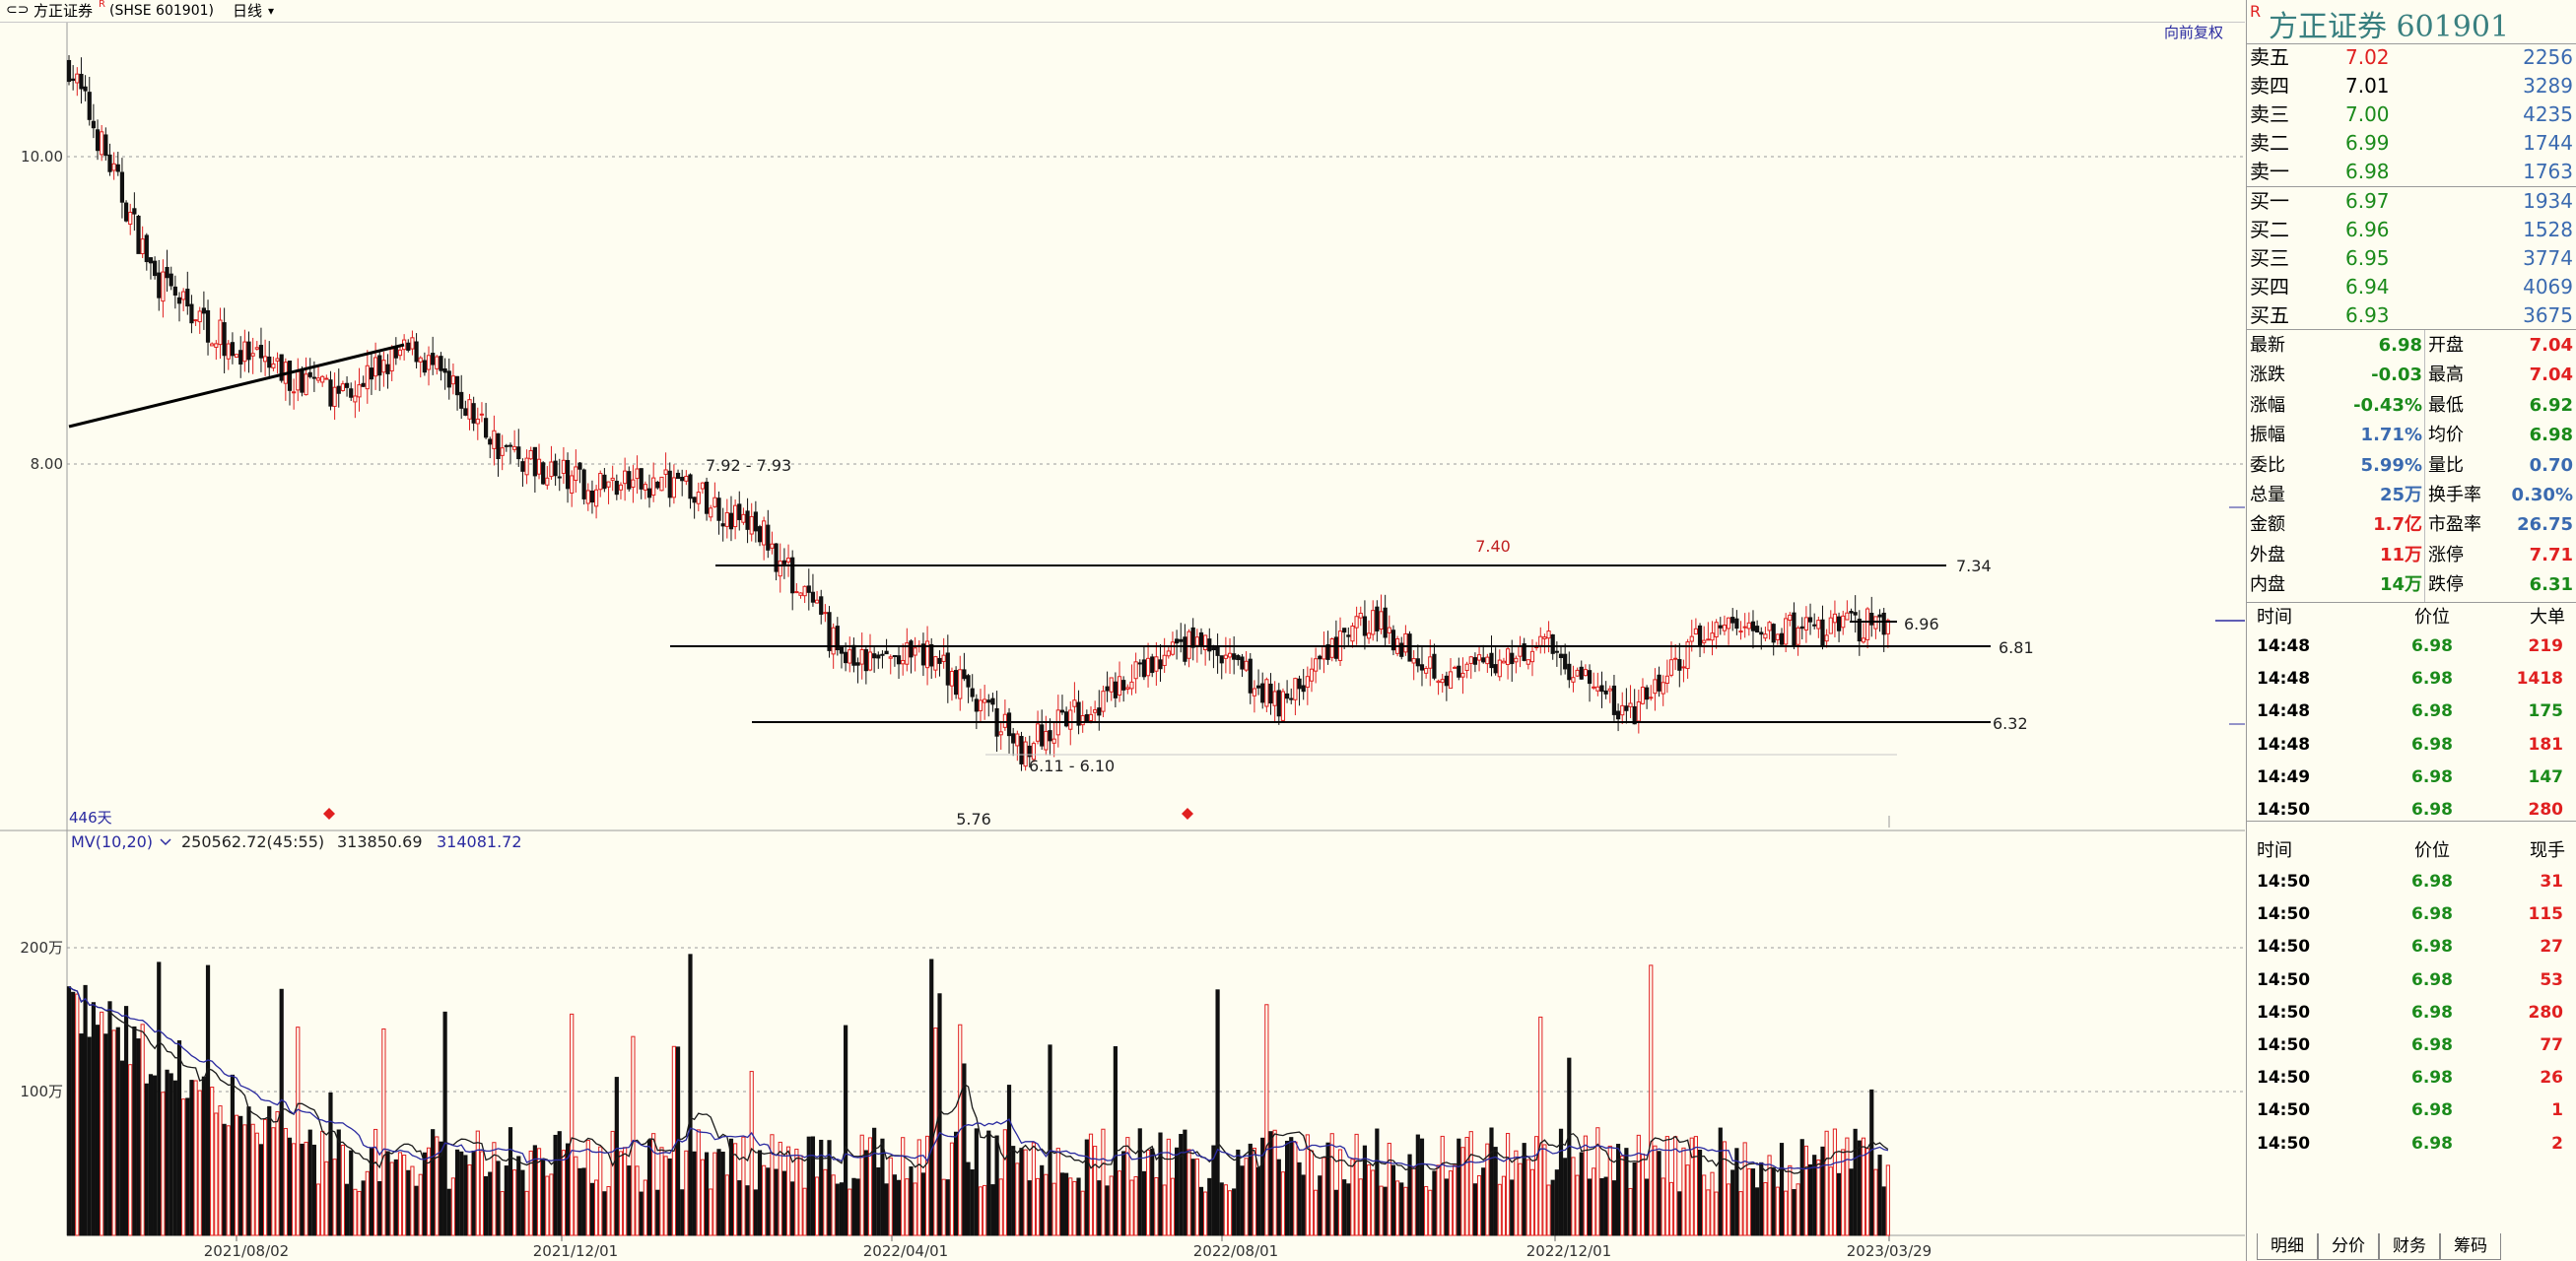 This screenshot has width=2576, height=1261. I want to click on tick-row: 14:50 6.98 53, so click(2411, 980).